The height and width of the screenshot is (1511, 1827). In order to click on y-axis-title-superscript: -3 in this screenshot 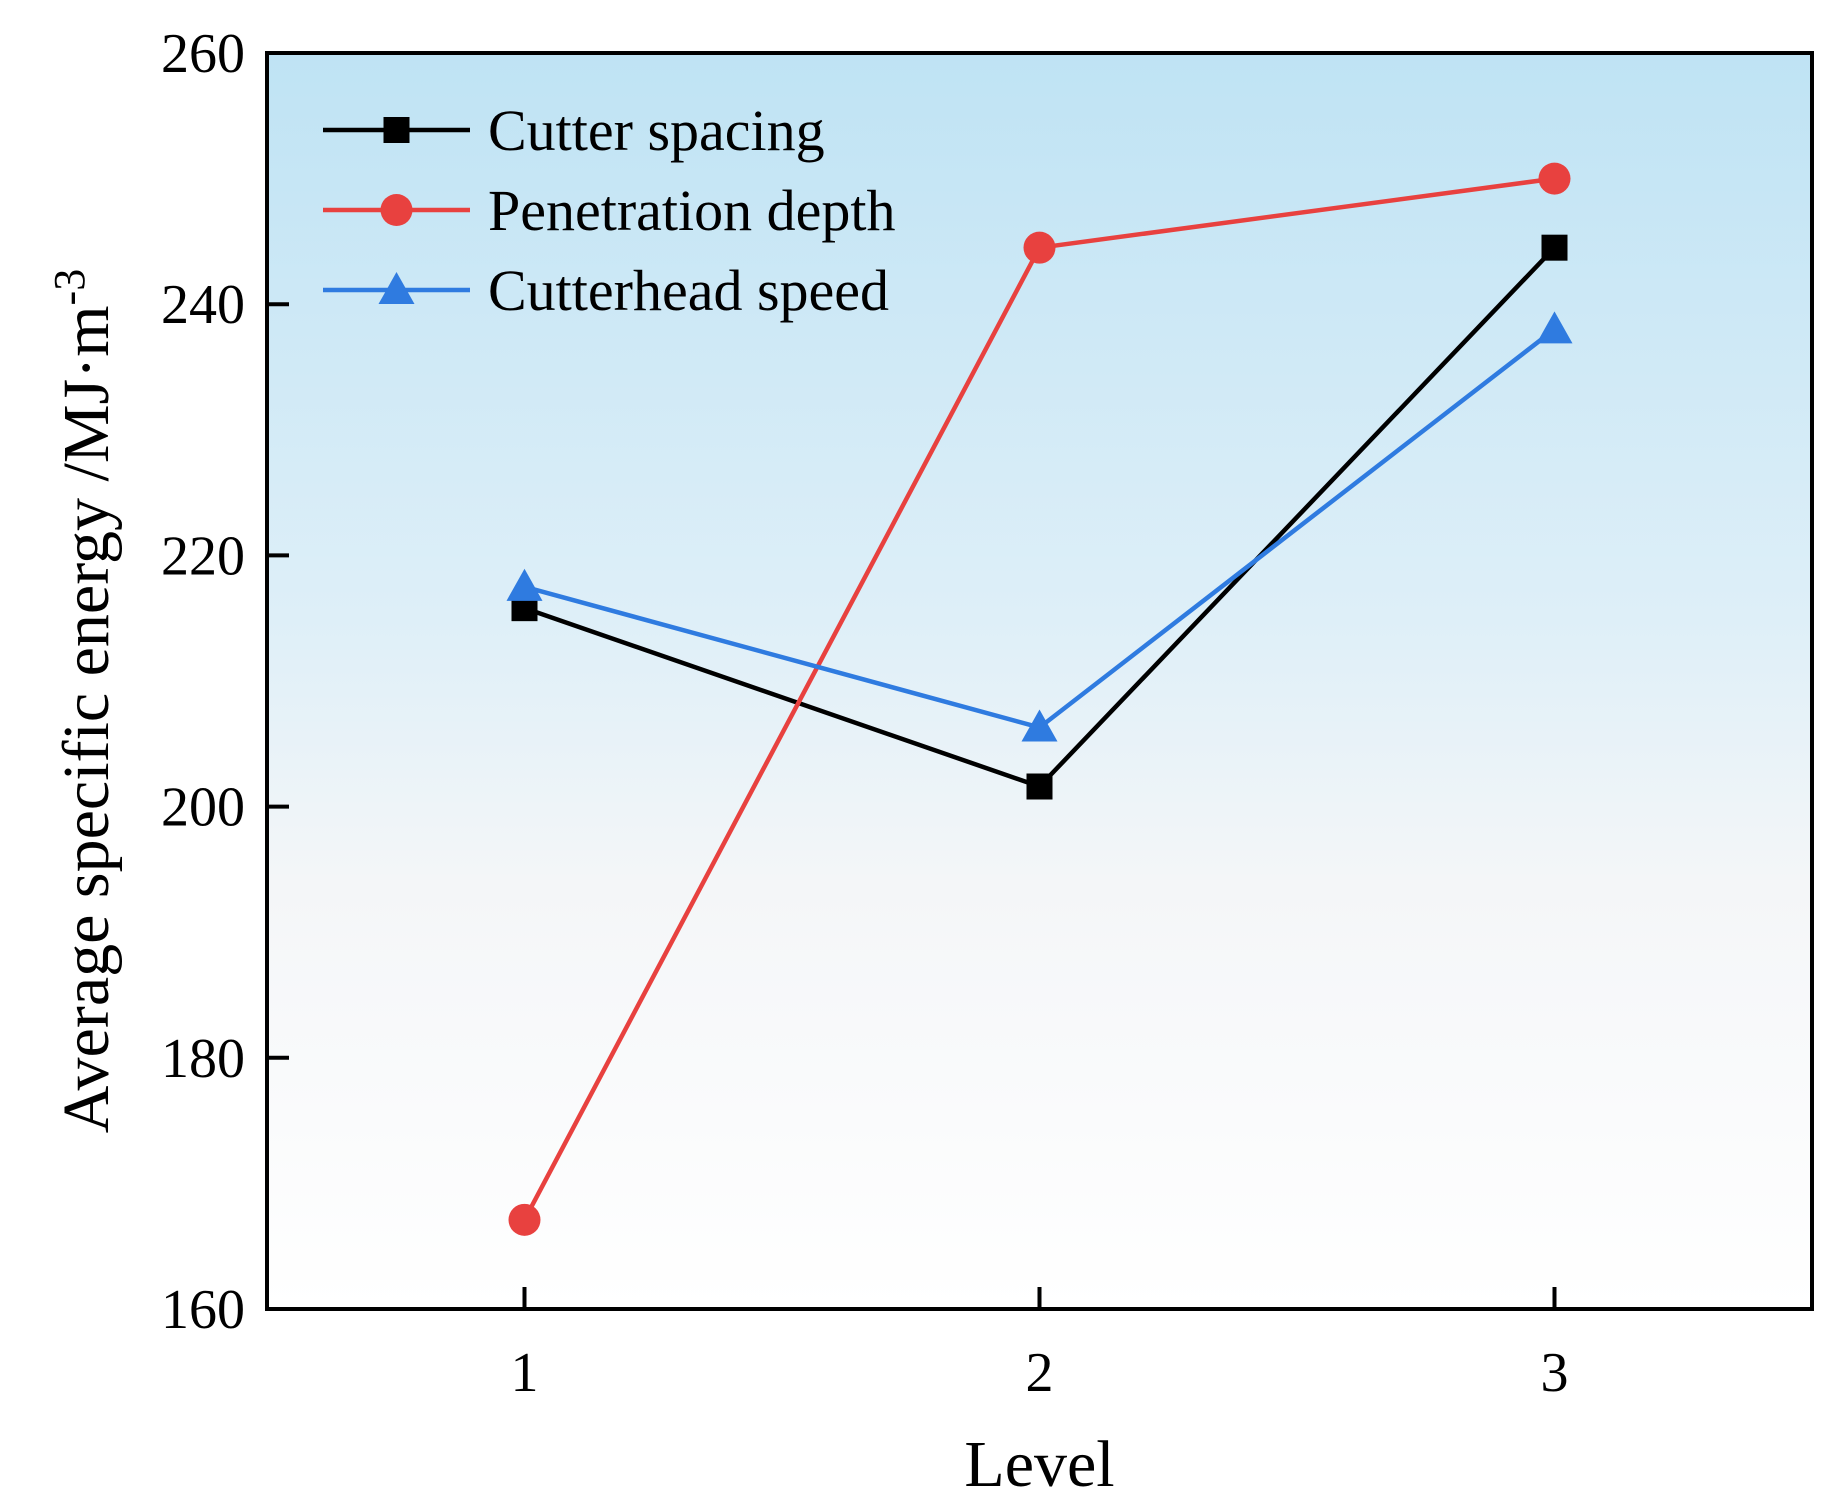, I will do `click(69, 287)`.